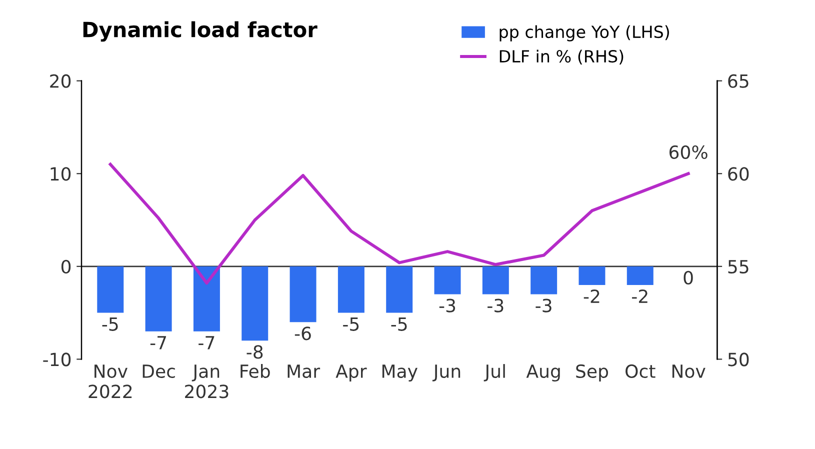  What do you see at coordinates (584, 33) in the screenshot?
I see `legend-label: pp change YoY (LHS)` at bounding box center [584, 33].